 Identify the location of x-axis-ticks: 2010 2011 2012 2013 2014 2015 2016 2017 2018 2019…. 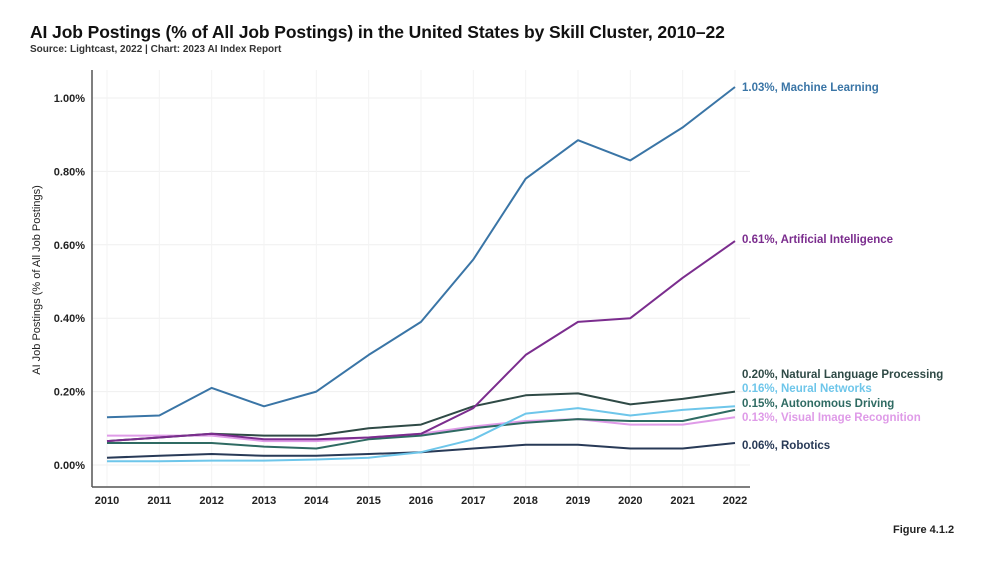
(421, 501).